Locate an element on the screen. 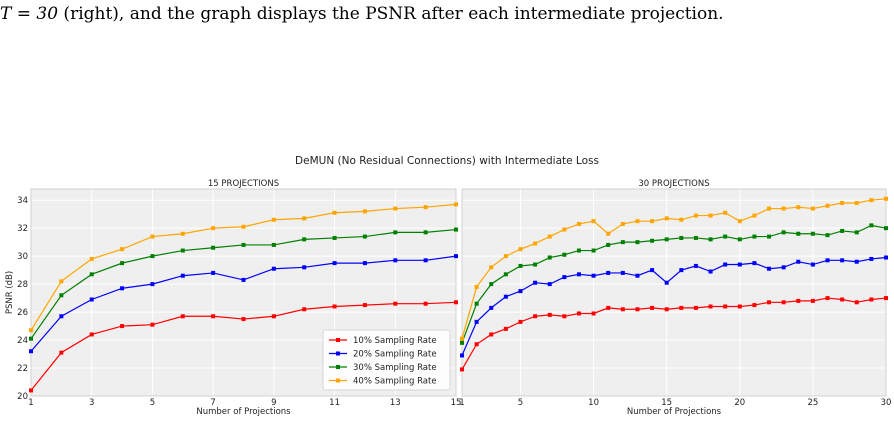  x-axis-label: Number of Projections is located at coordinates (674, 412).